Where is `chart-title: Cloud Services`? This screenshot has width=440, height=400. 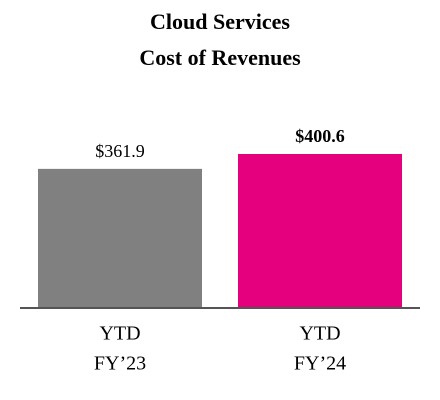 chart-title: Cloud Services is located at coordinates (220, 21).